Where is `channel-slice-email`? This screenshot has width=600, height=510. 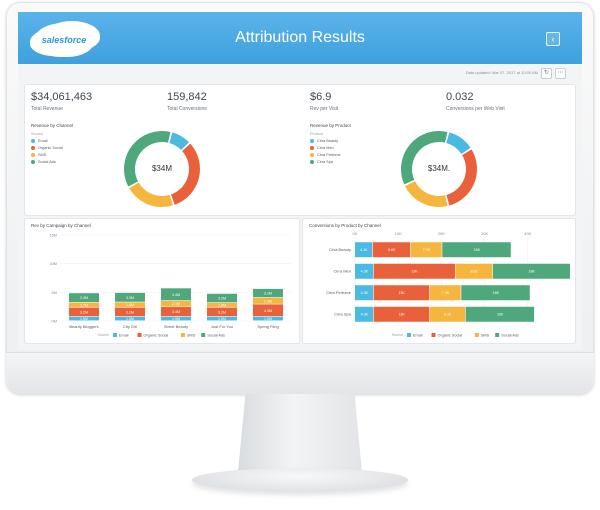
channel-slice-email is located at coordinates (179, 141).